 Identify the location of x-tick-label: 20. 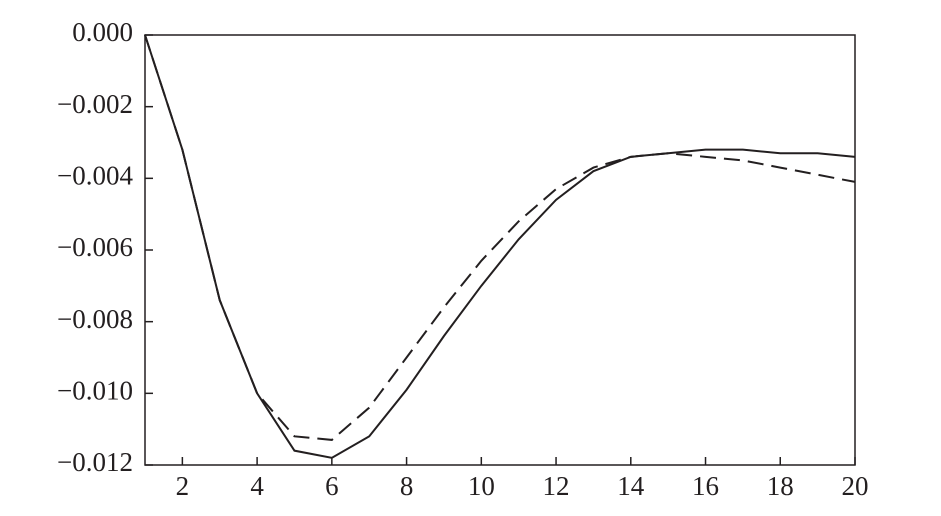
(855, 486).